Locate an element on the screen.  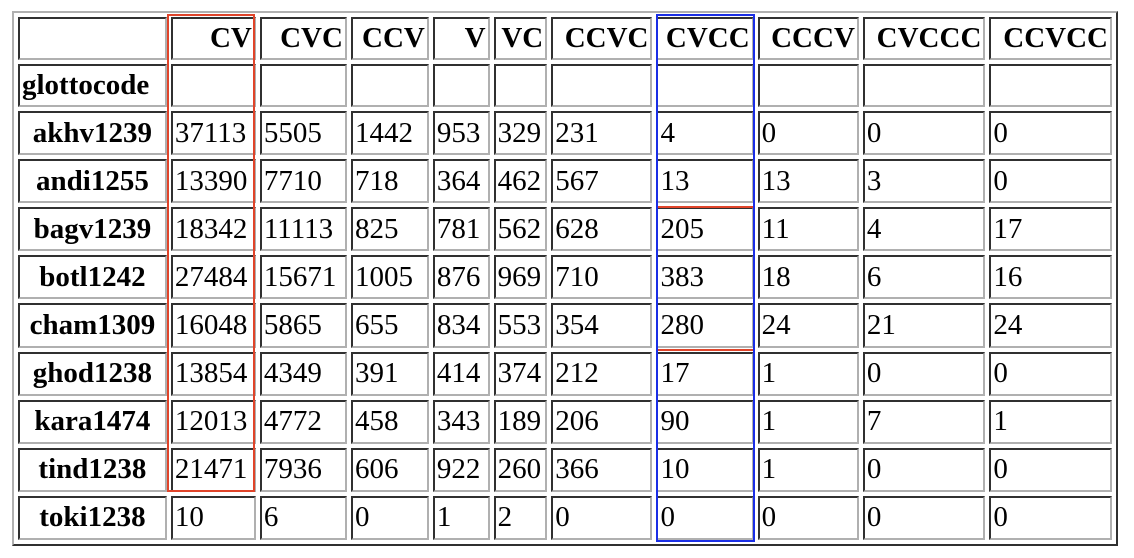
table-cell-cvc: 7710 is located at coordinates (303, 181).